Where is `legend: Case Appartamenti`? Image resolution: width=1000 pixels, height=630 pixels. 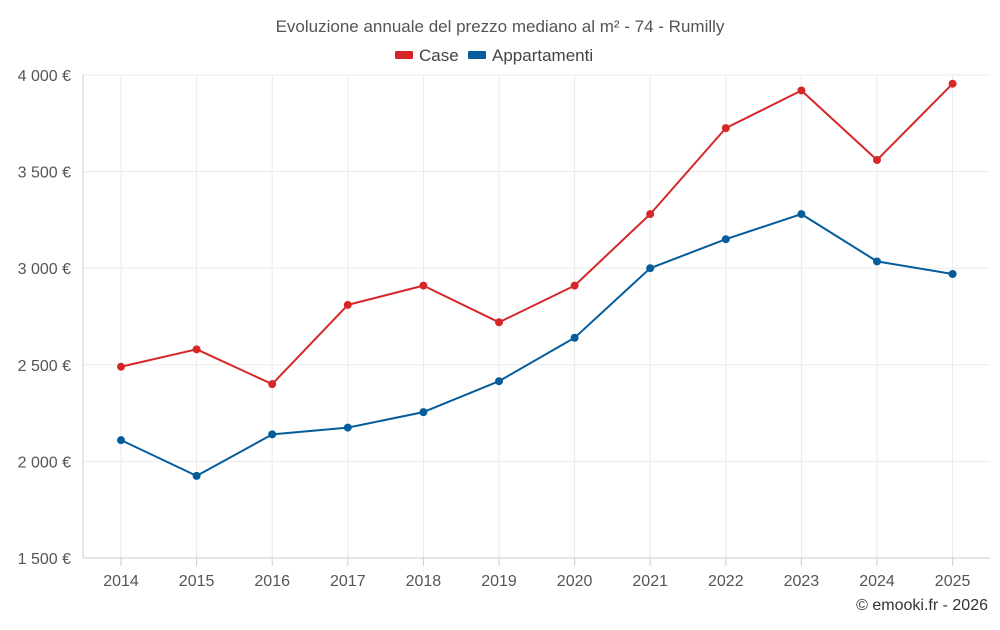
legend: Case Appartamenti is located at coordinates (494, 55).